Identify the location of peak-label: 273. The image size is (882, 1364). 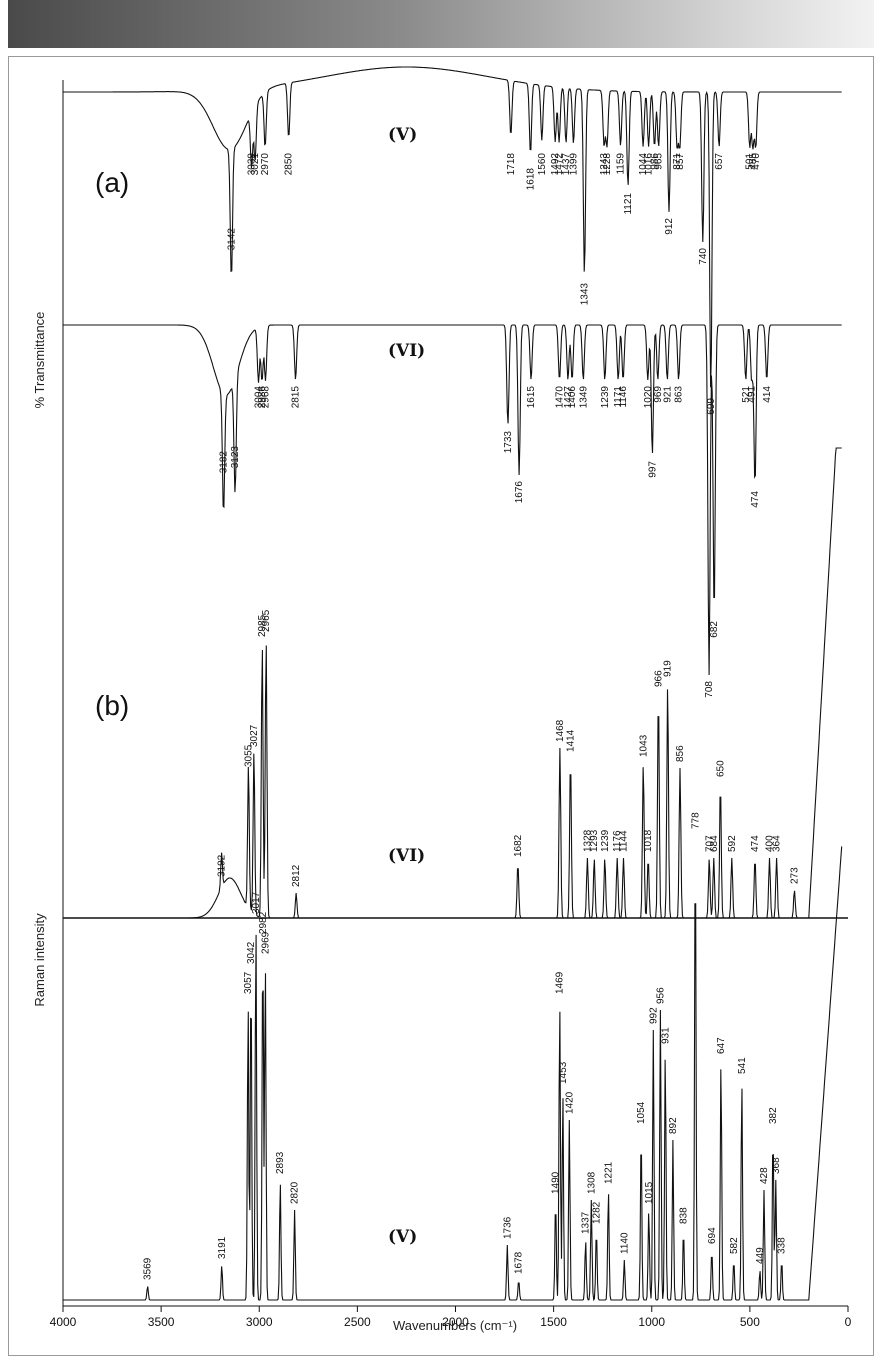
(794, 875).